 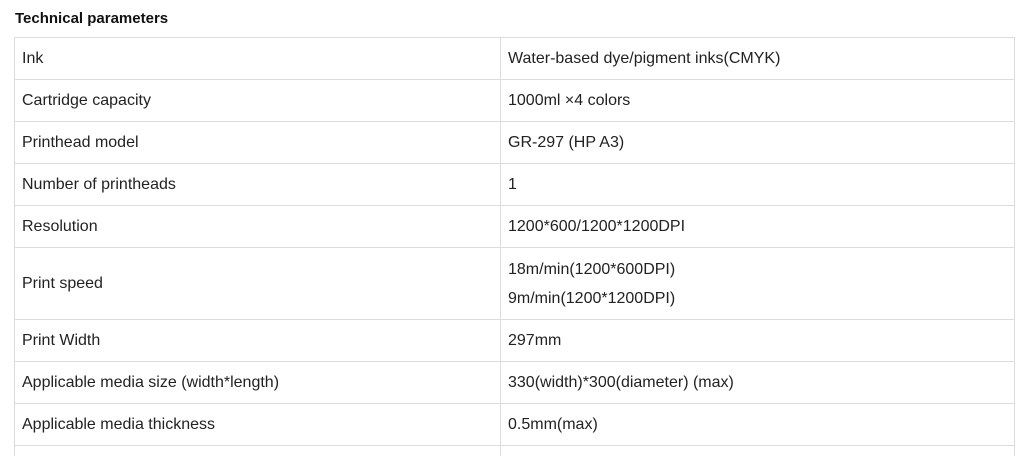 I want to click on parameter-name: Print speed, so click(x=257, y=283).